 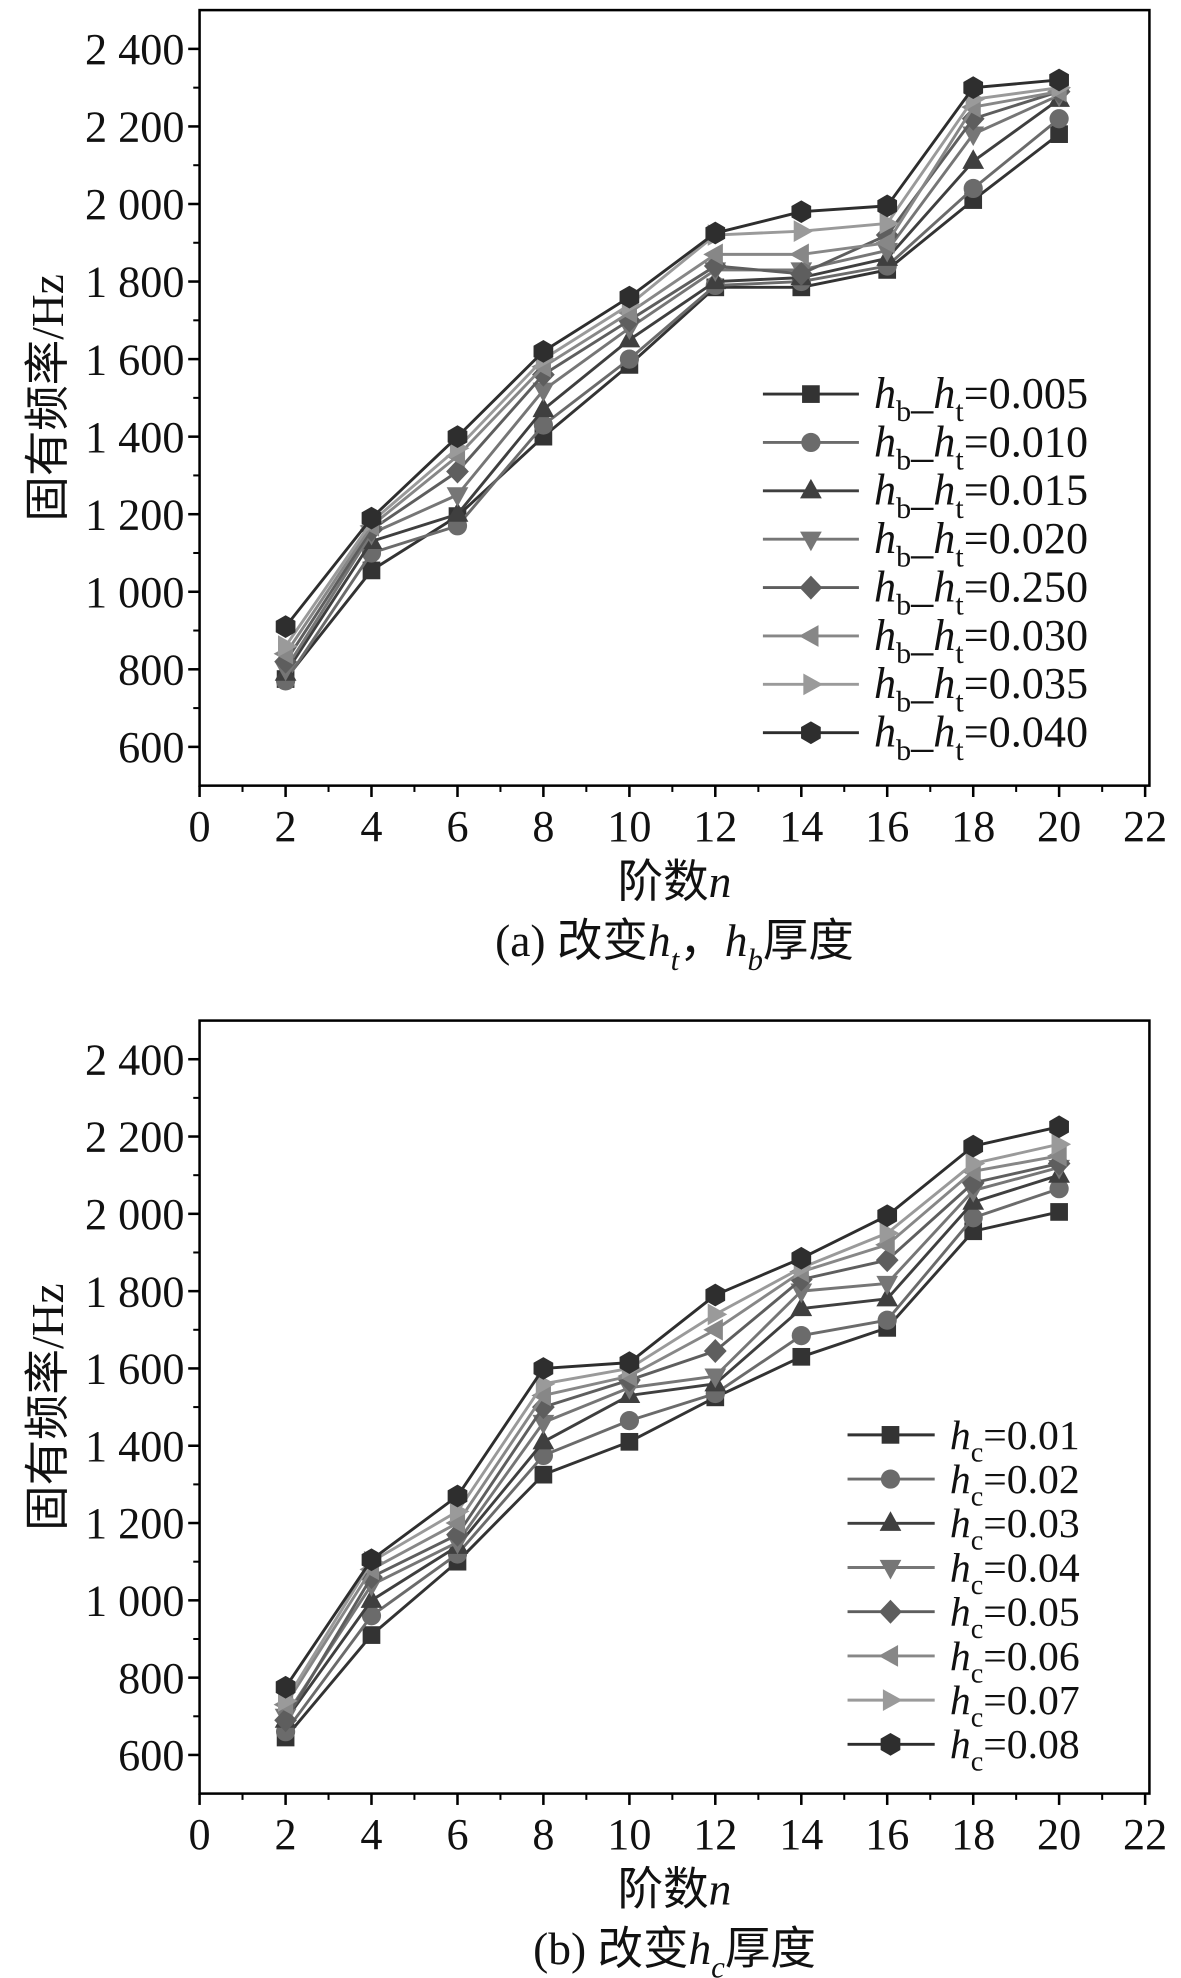 I want to click on x-tick-label: 8, so click(x=543, y=1834).